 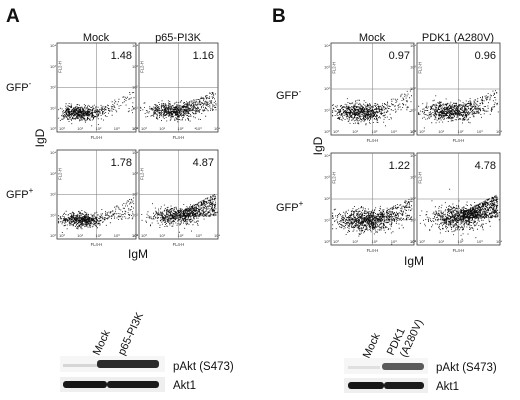 What do you see at coordinates (203, 163) in the screenshot?
I see `quadrant-percent-label: 4.87` at bounding box center [203, 163].